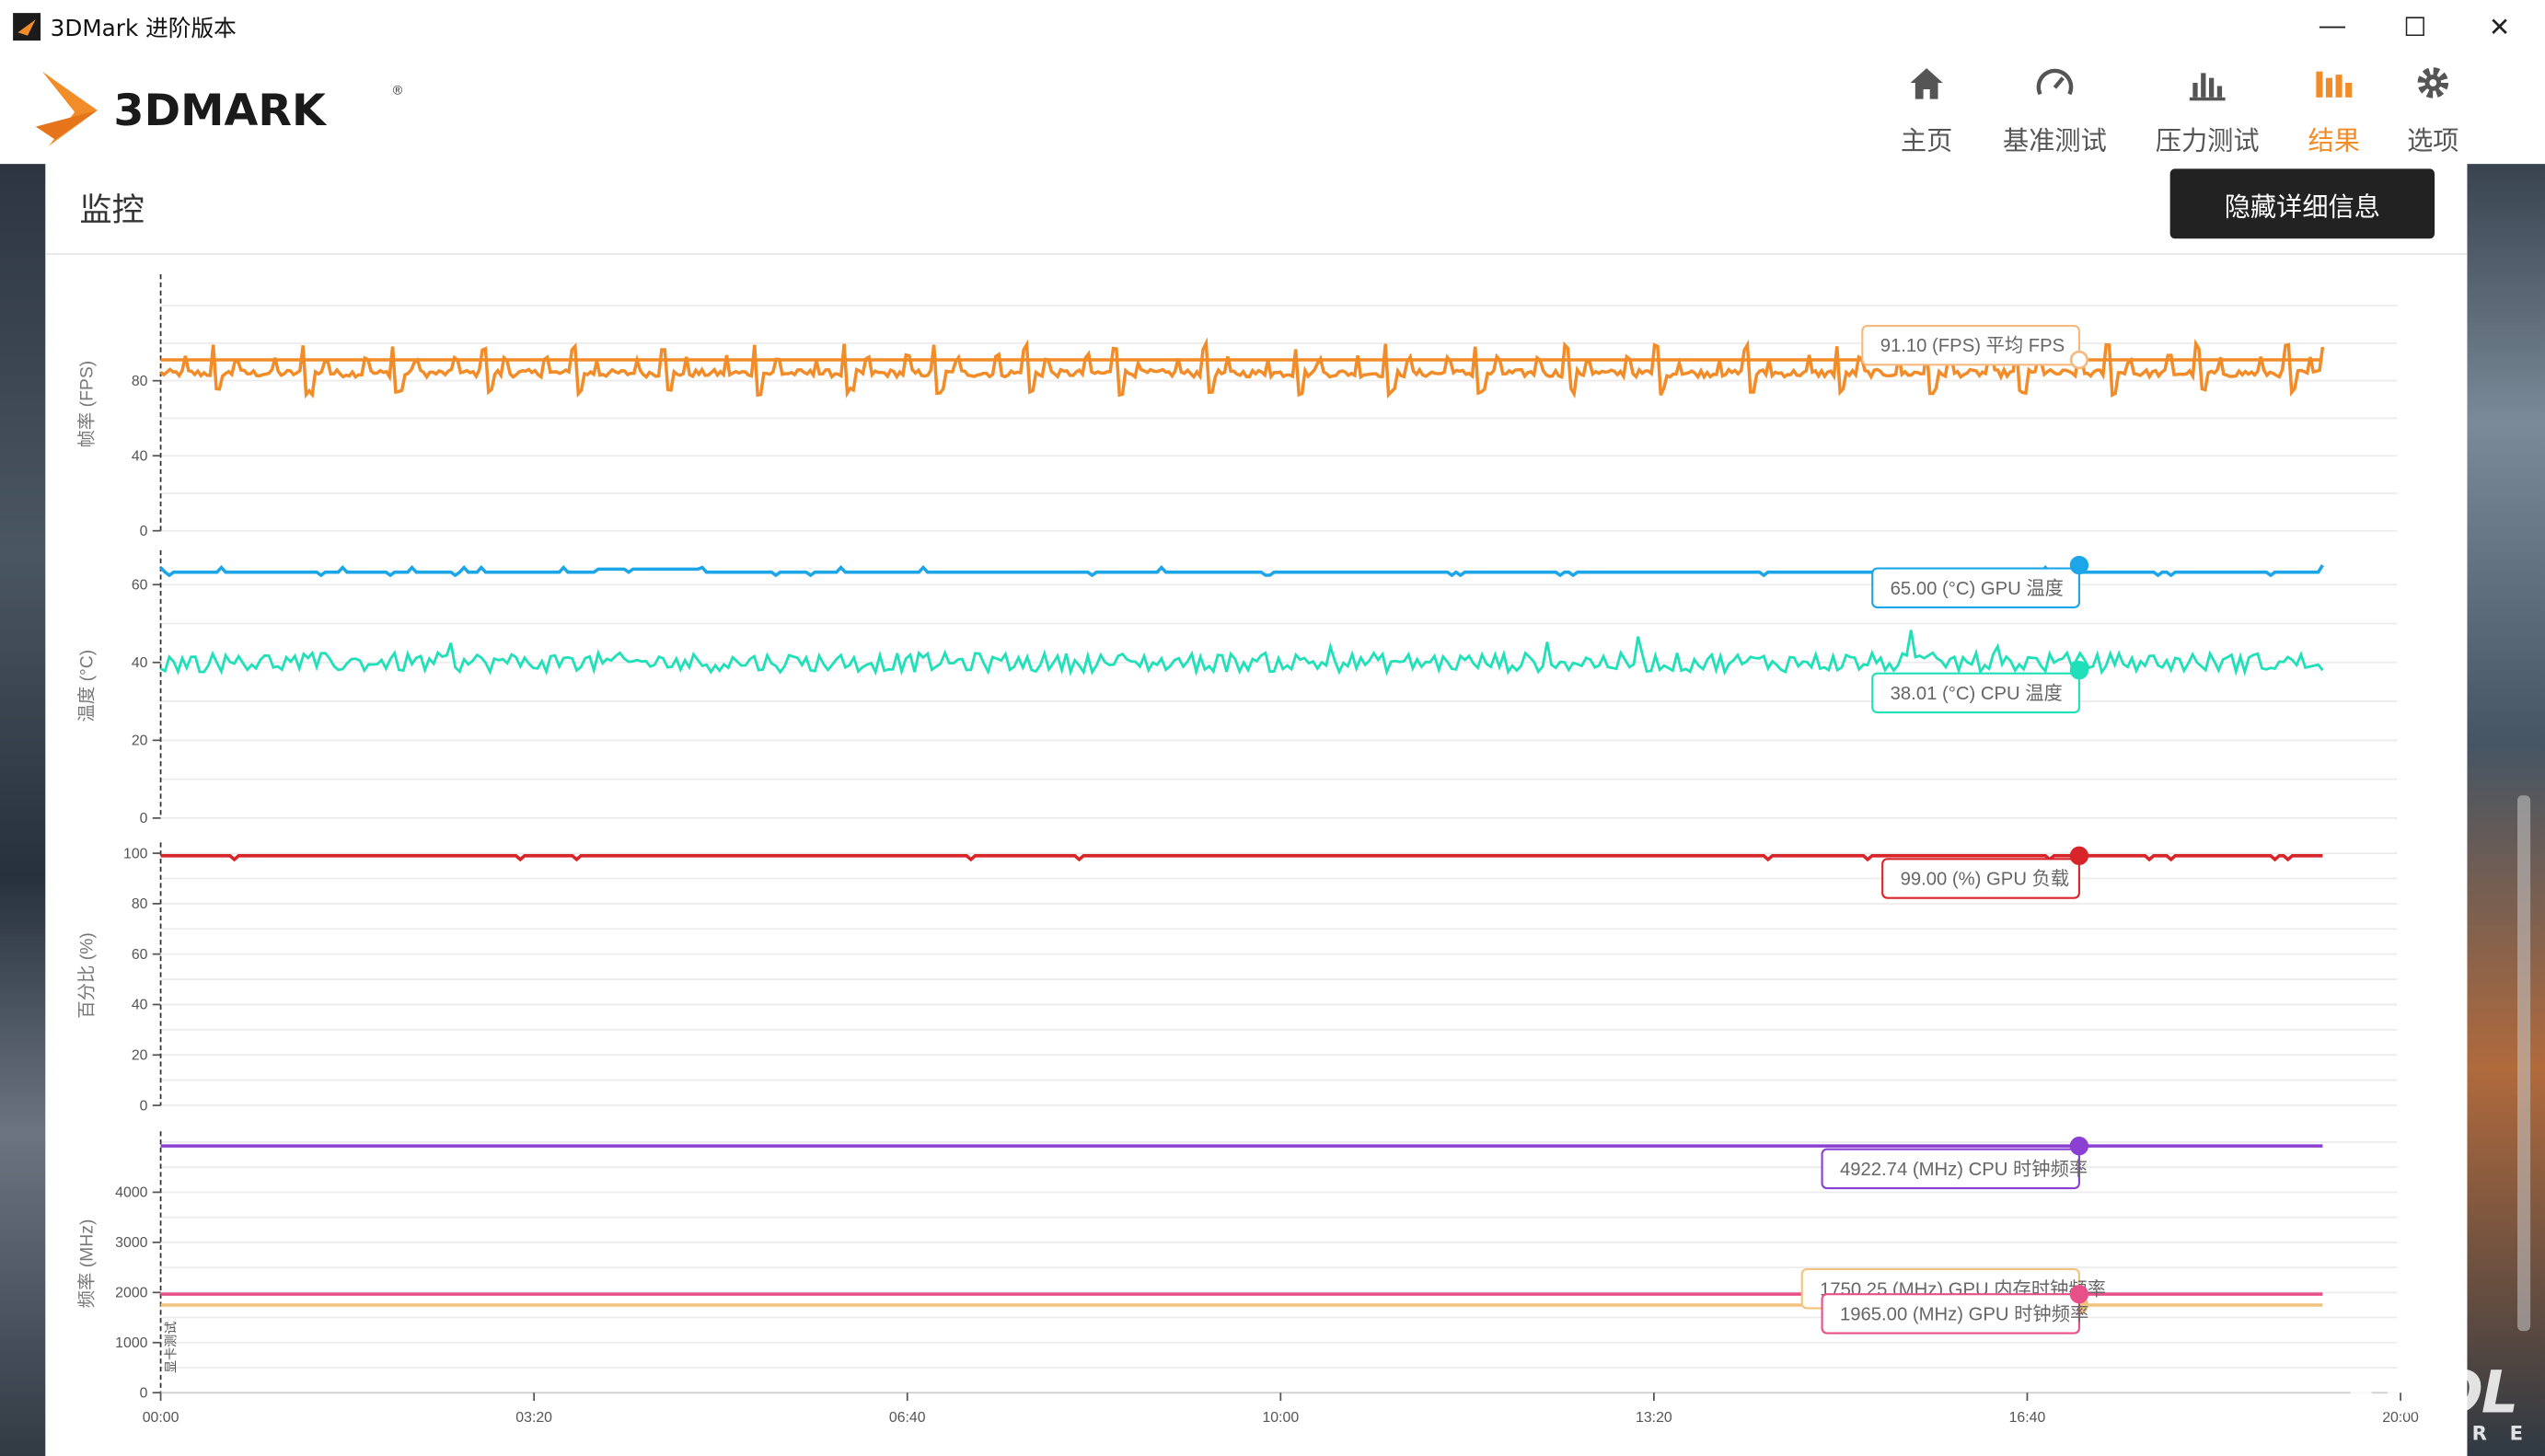  I want to click on logo-wordmark: 3DMARK, so click(219, 111).